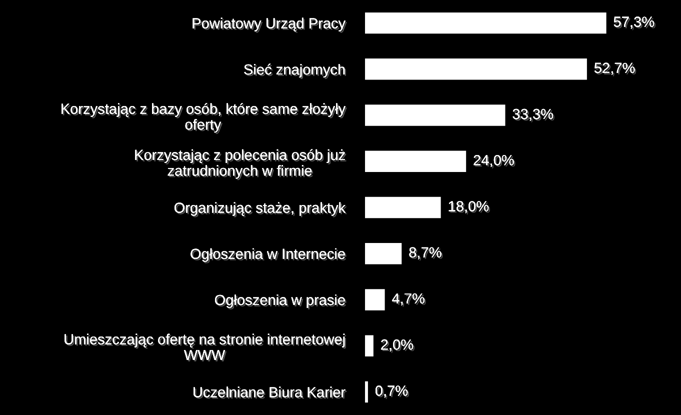  I want to click on data-label: 8,7%, so click(426, 254).